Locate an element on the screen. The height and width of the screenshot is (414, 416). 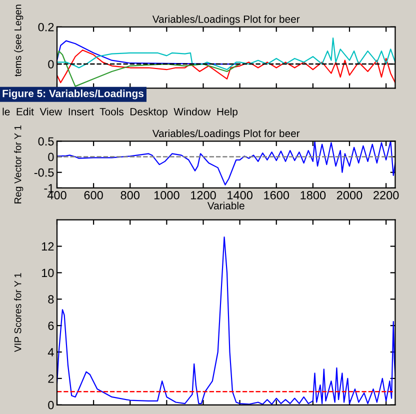
y-tick-label: 4 is located at coordinates (51, 352).